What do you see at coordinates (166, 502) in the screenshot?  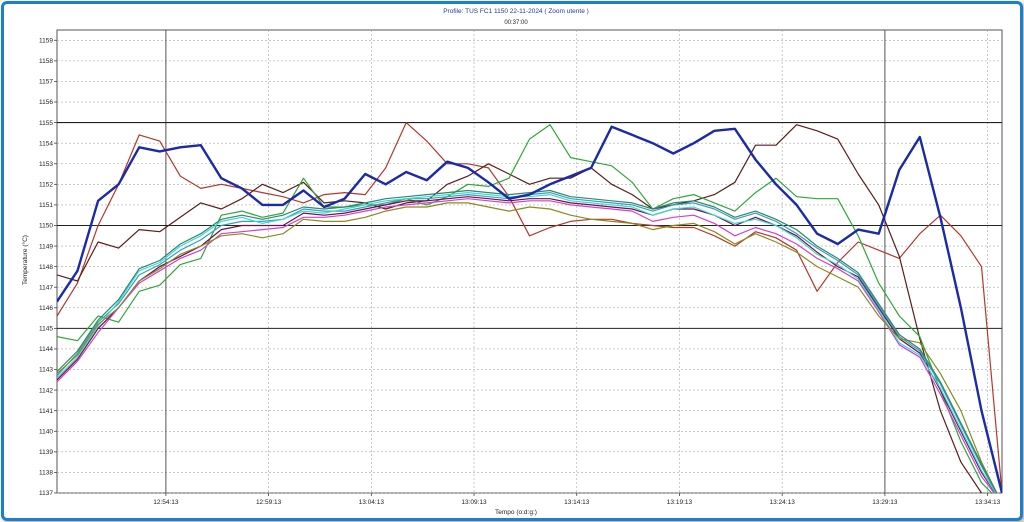 I see `x-tick-label: 12:54:13` at bounding box center [166, 502].